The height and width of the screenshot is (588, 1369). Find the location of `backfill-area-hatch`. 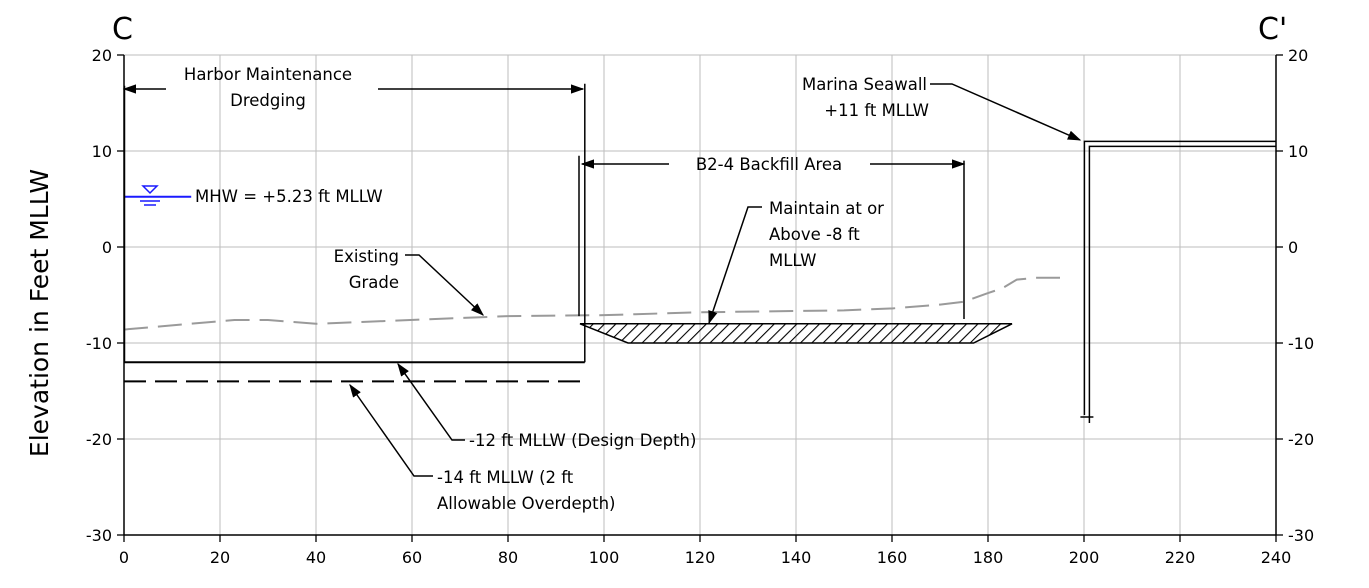

backfill-area-hatch is located at coordinates (796, 333).